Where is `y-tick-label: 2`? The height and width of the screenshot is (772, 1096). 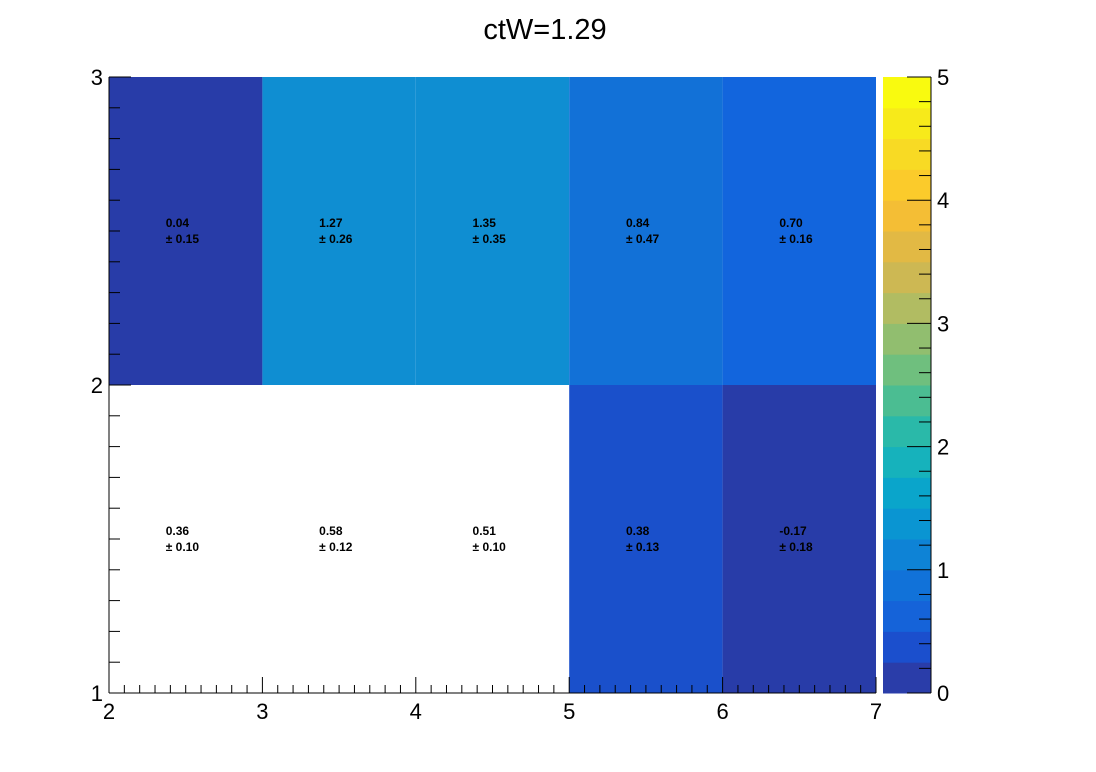 y-tick-label: 2 is located at coordinates (97, 385).